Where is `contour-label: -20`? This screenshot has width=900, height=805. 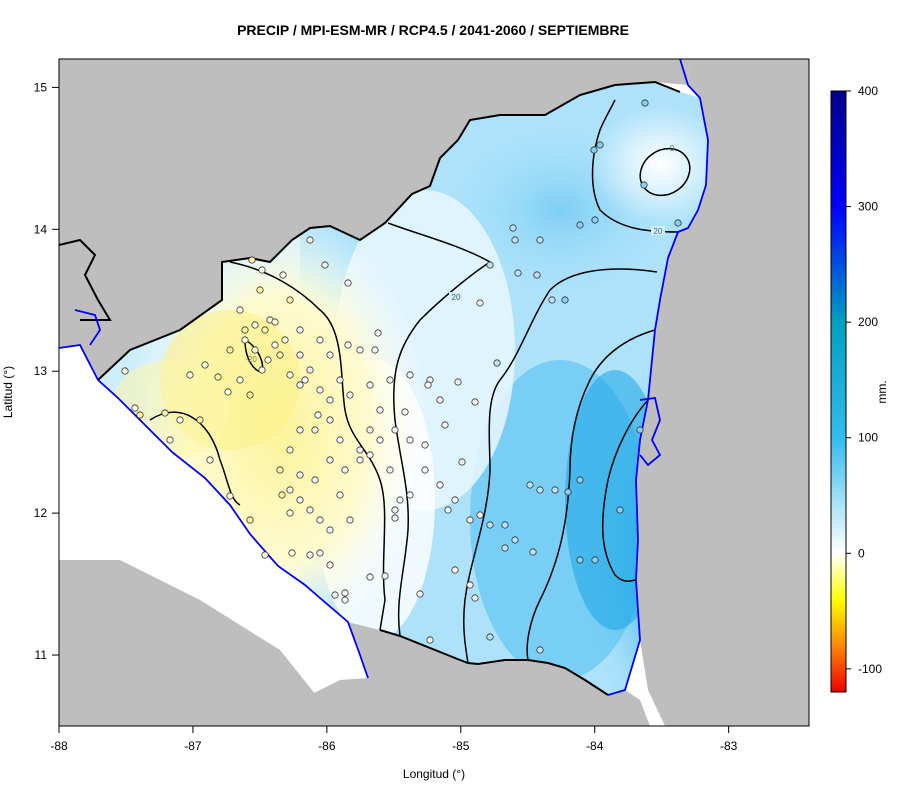 contour-label: -20 is located at coordinates (251, 359).